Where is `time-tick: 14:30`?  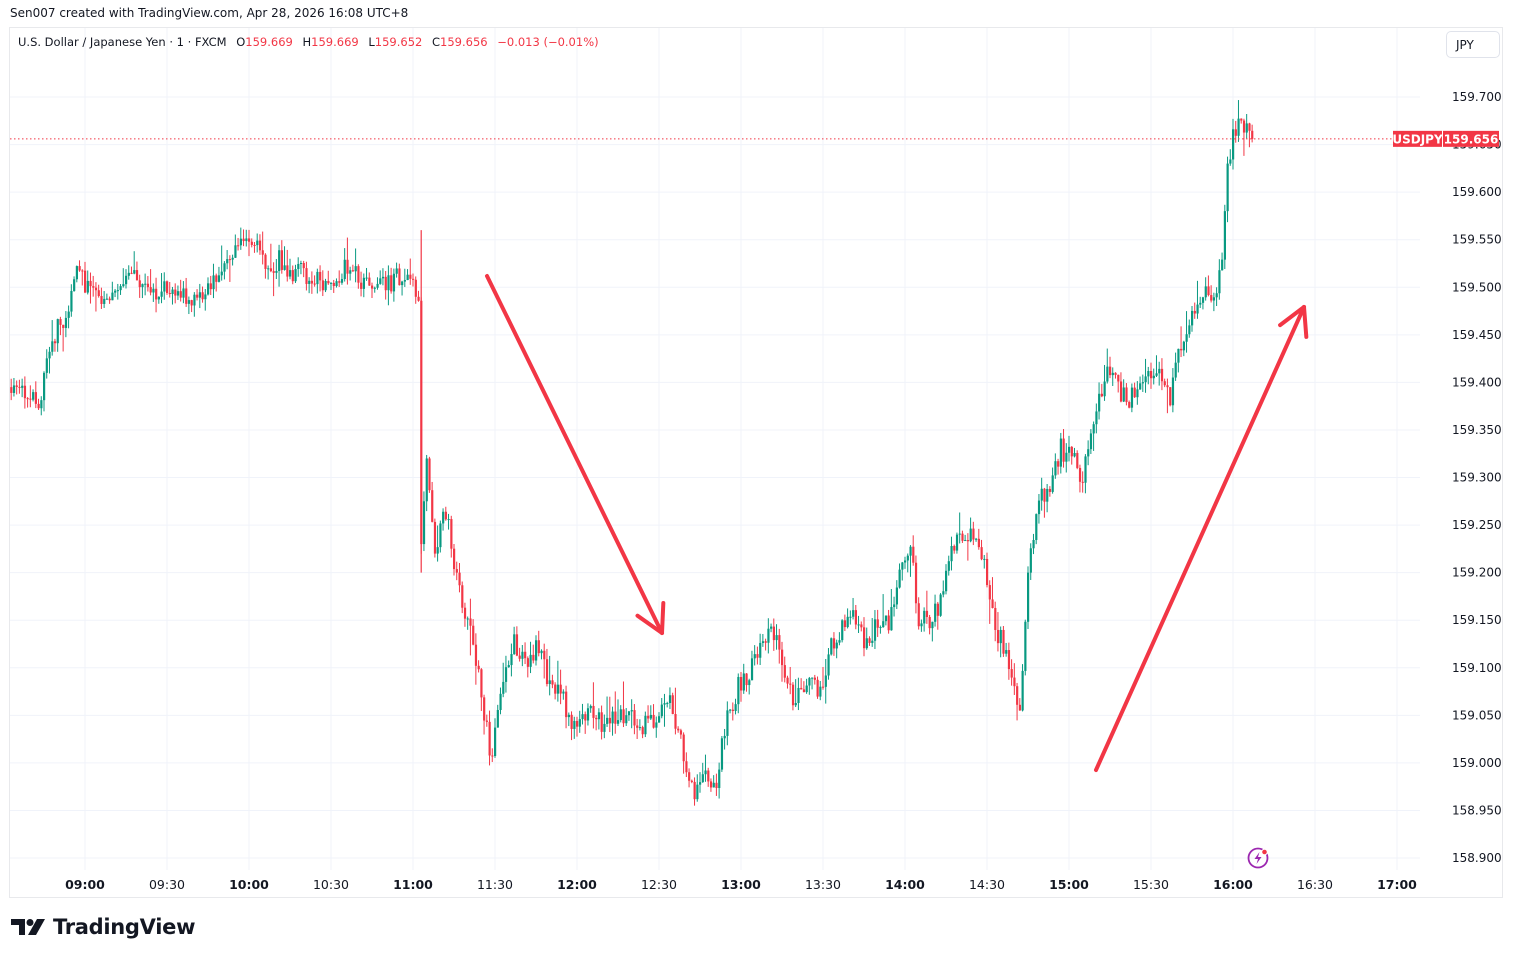 time-tick: 14:30 is located at coordinates (987, 884).